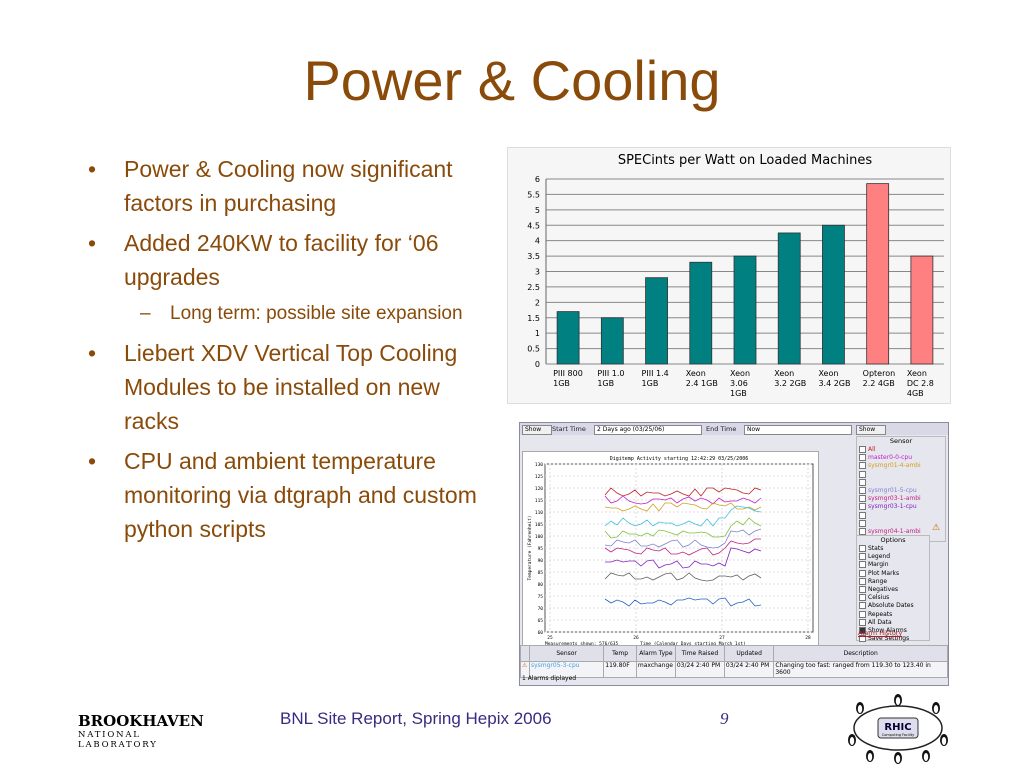 Image resolution: width=1024 pixels, height=768 pixels. What do you see at coordinates (893, 565) in the screenshot?
I see `option-row: Margin` at bounding box center [893, 565].